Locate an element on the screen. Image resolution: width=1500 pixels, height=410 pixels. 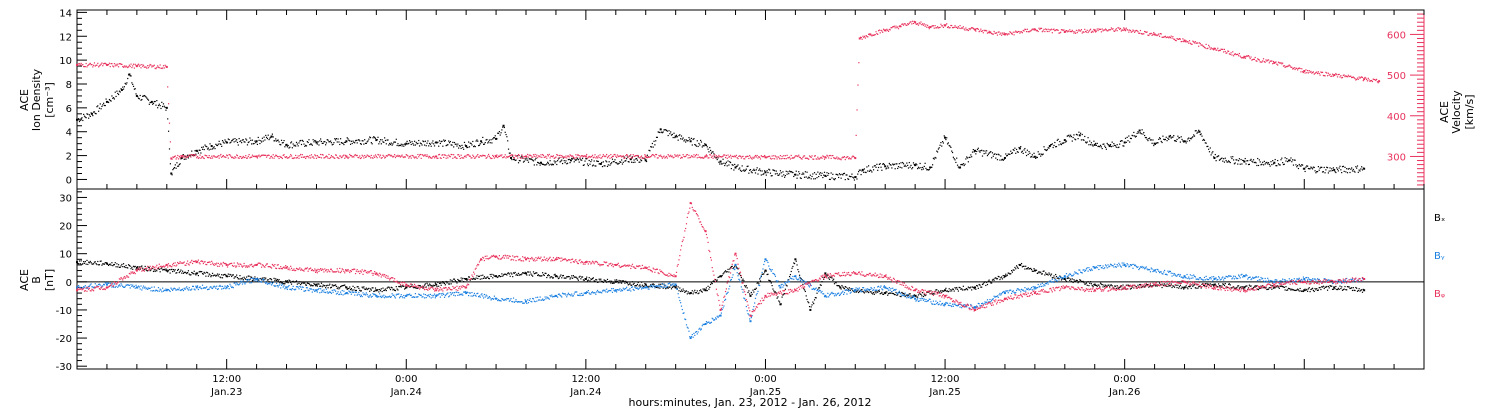
velocity-point is located at coordinates (436, 156).